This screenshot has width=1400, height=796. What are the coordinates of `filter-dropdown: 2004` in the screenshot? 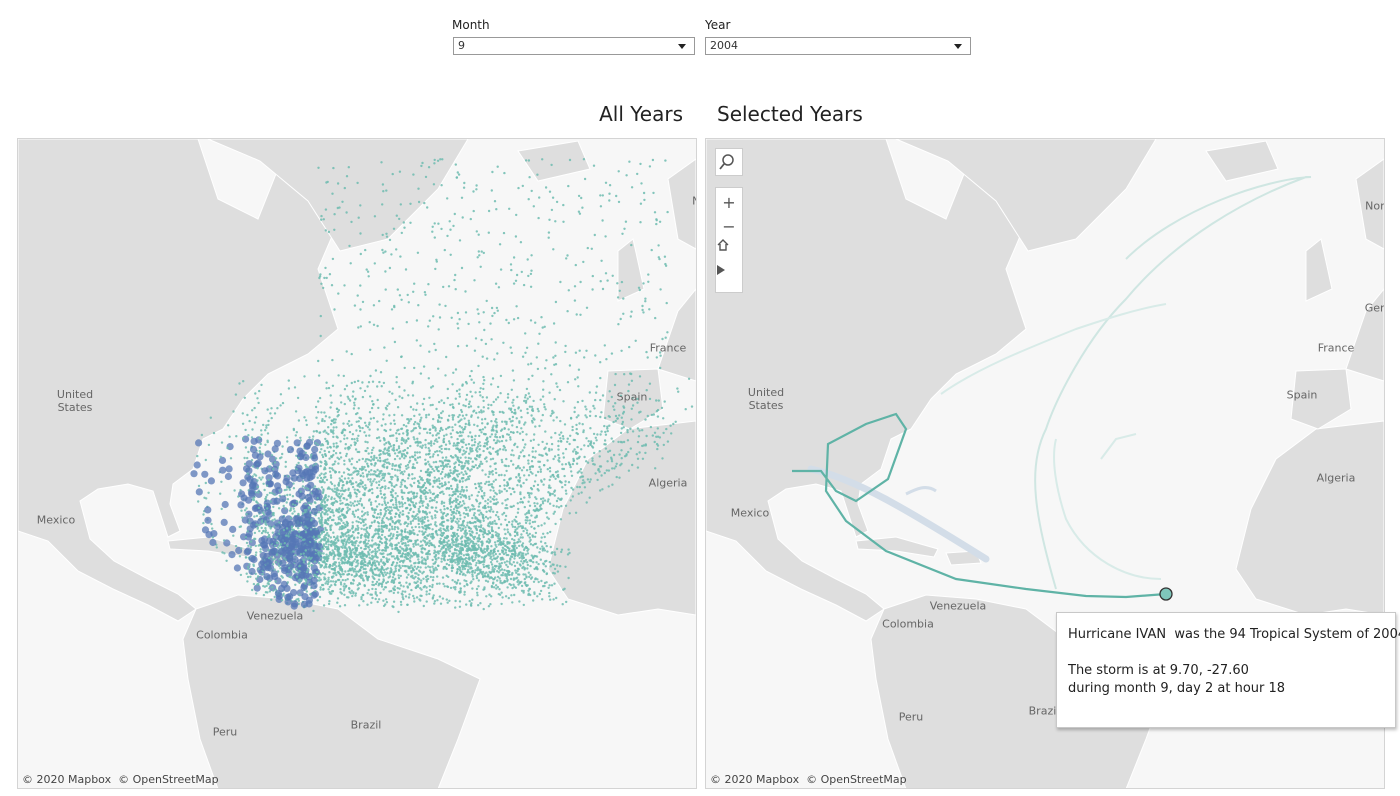 It's located at (838, 46).